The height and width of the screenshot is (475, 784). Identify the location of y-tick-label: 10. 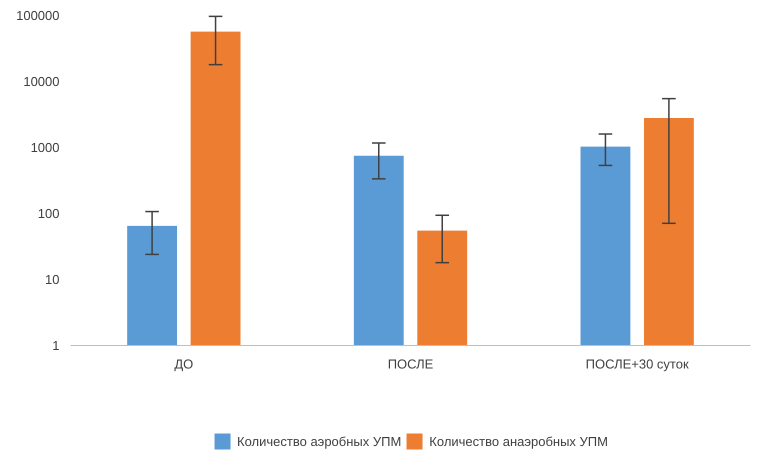
(52, 279).